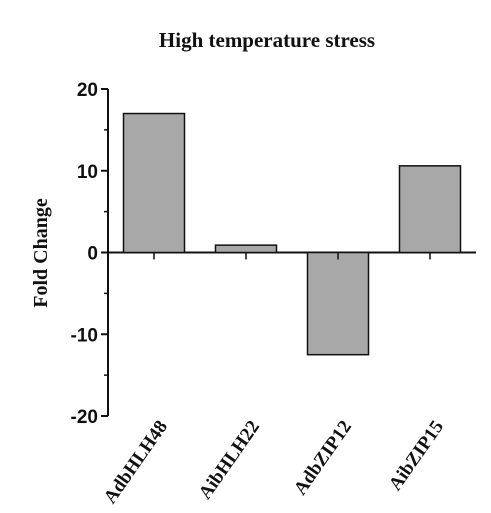 Image resolution: width=491 pixels, height=513 pixels. What do you see at coordinates (87, 90) in the screenshot?
I see `y-tick-label: 20` at bounding box center [87, 90].